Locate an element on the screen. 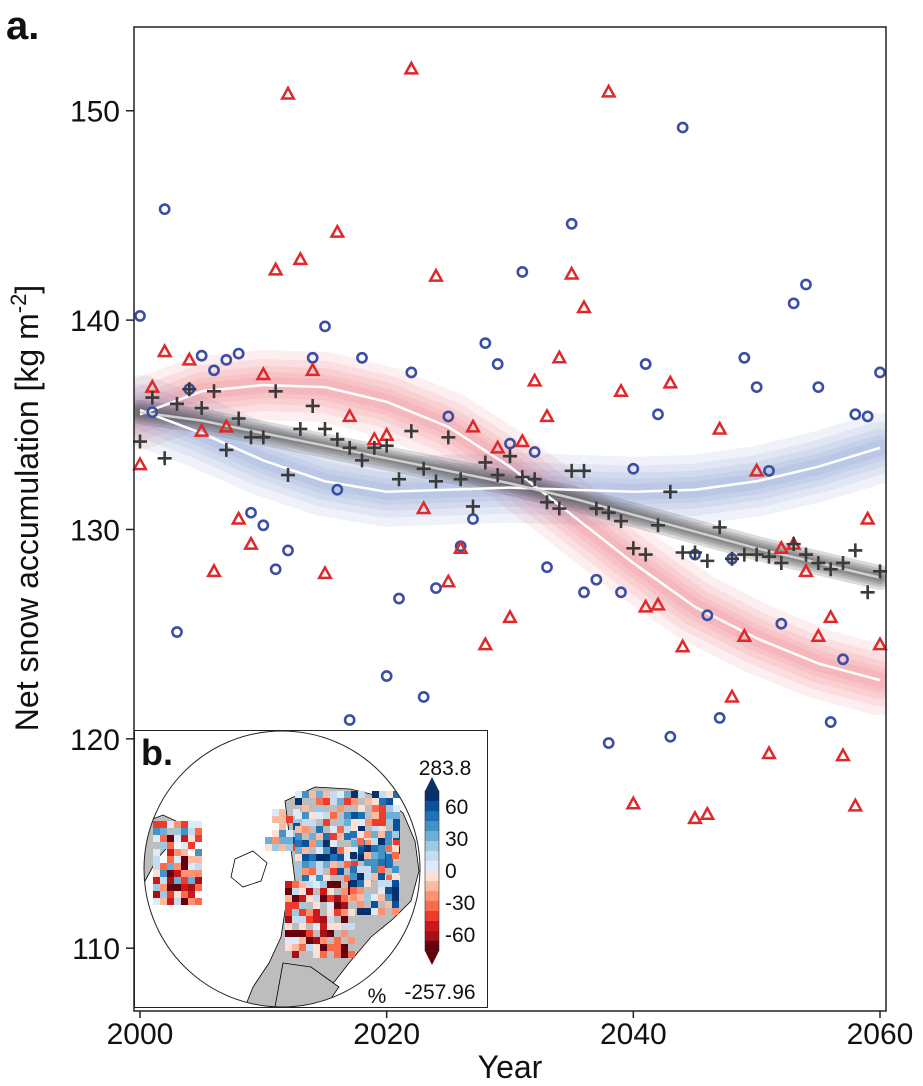 This screenshot has height=1086, width=923. y-axis: 110 120 130 140 150 is located at coordinates (102, 531).